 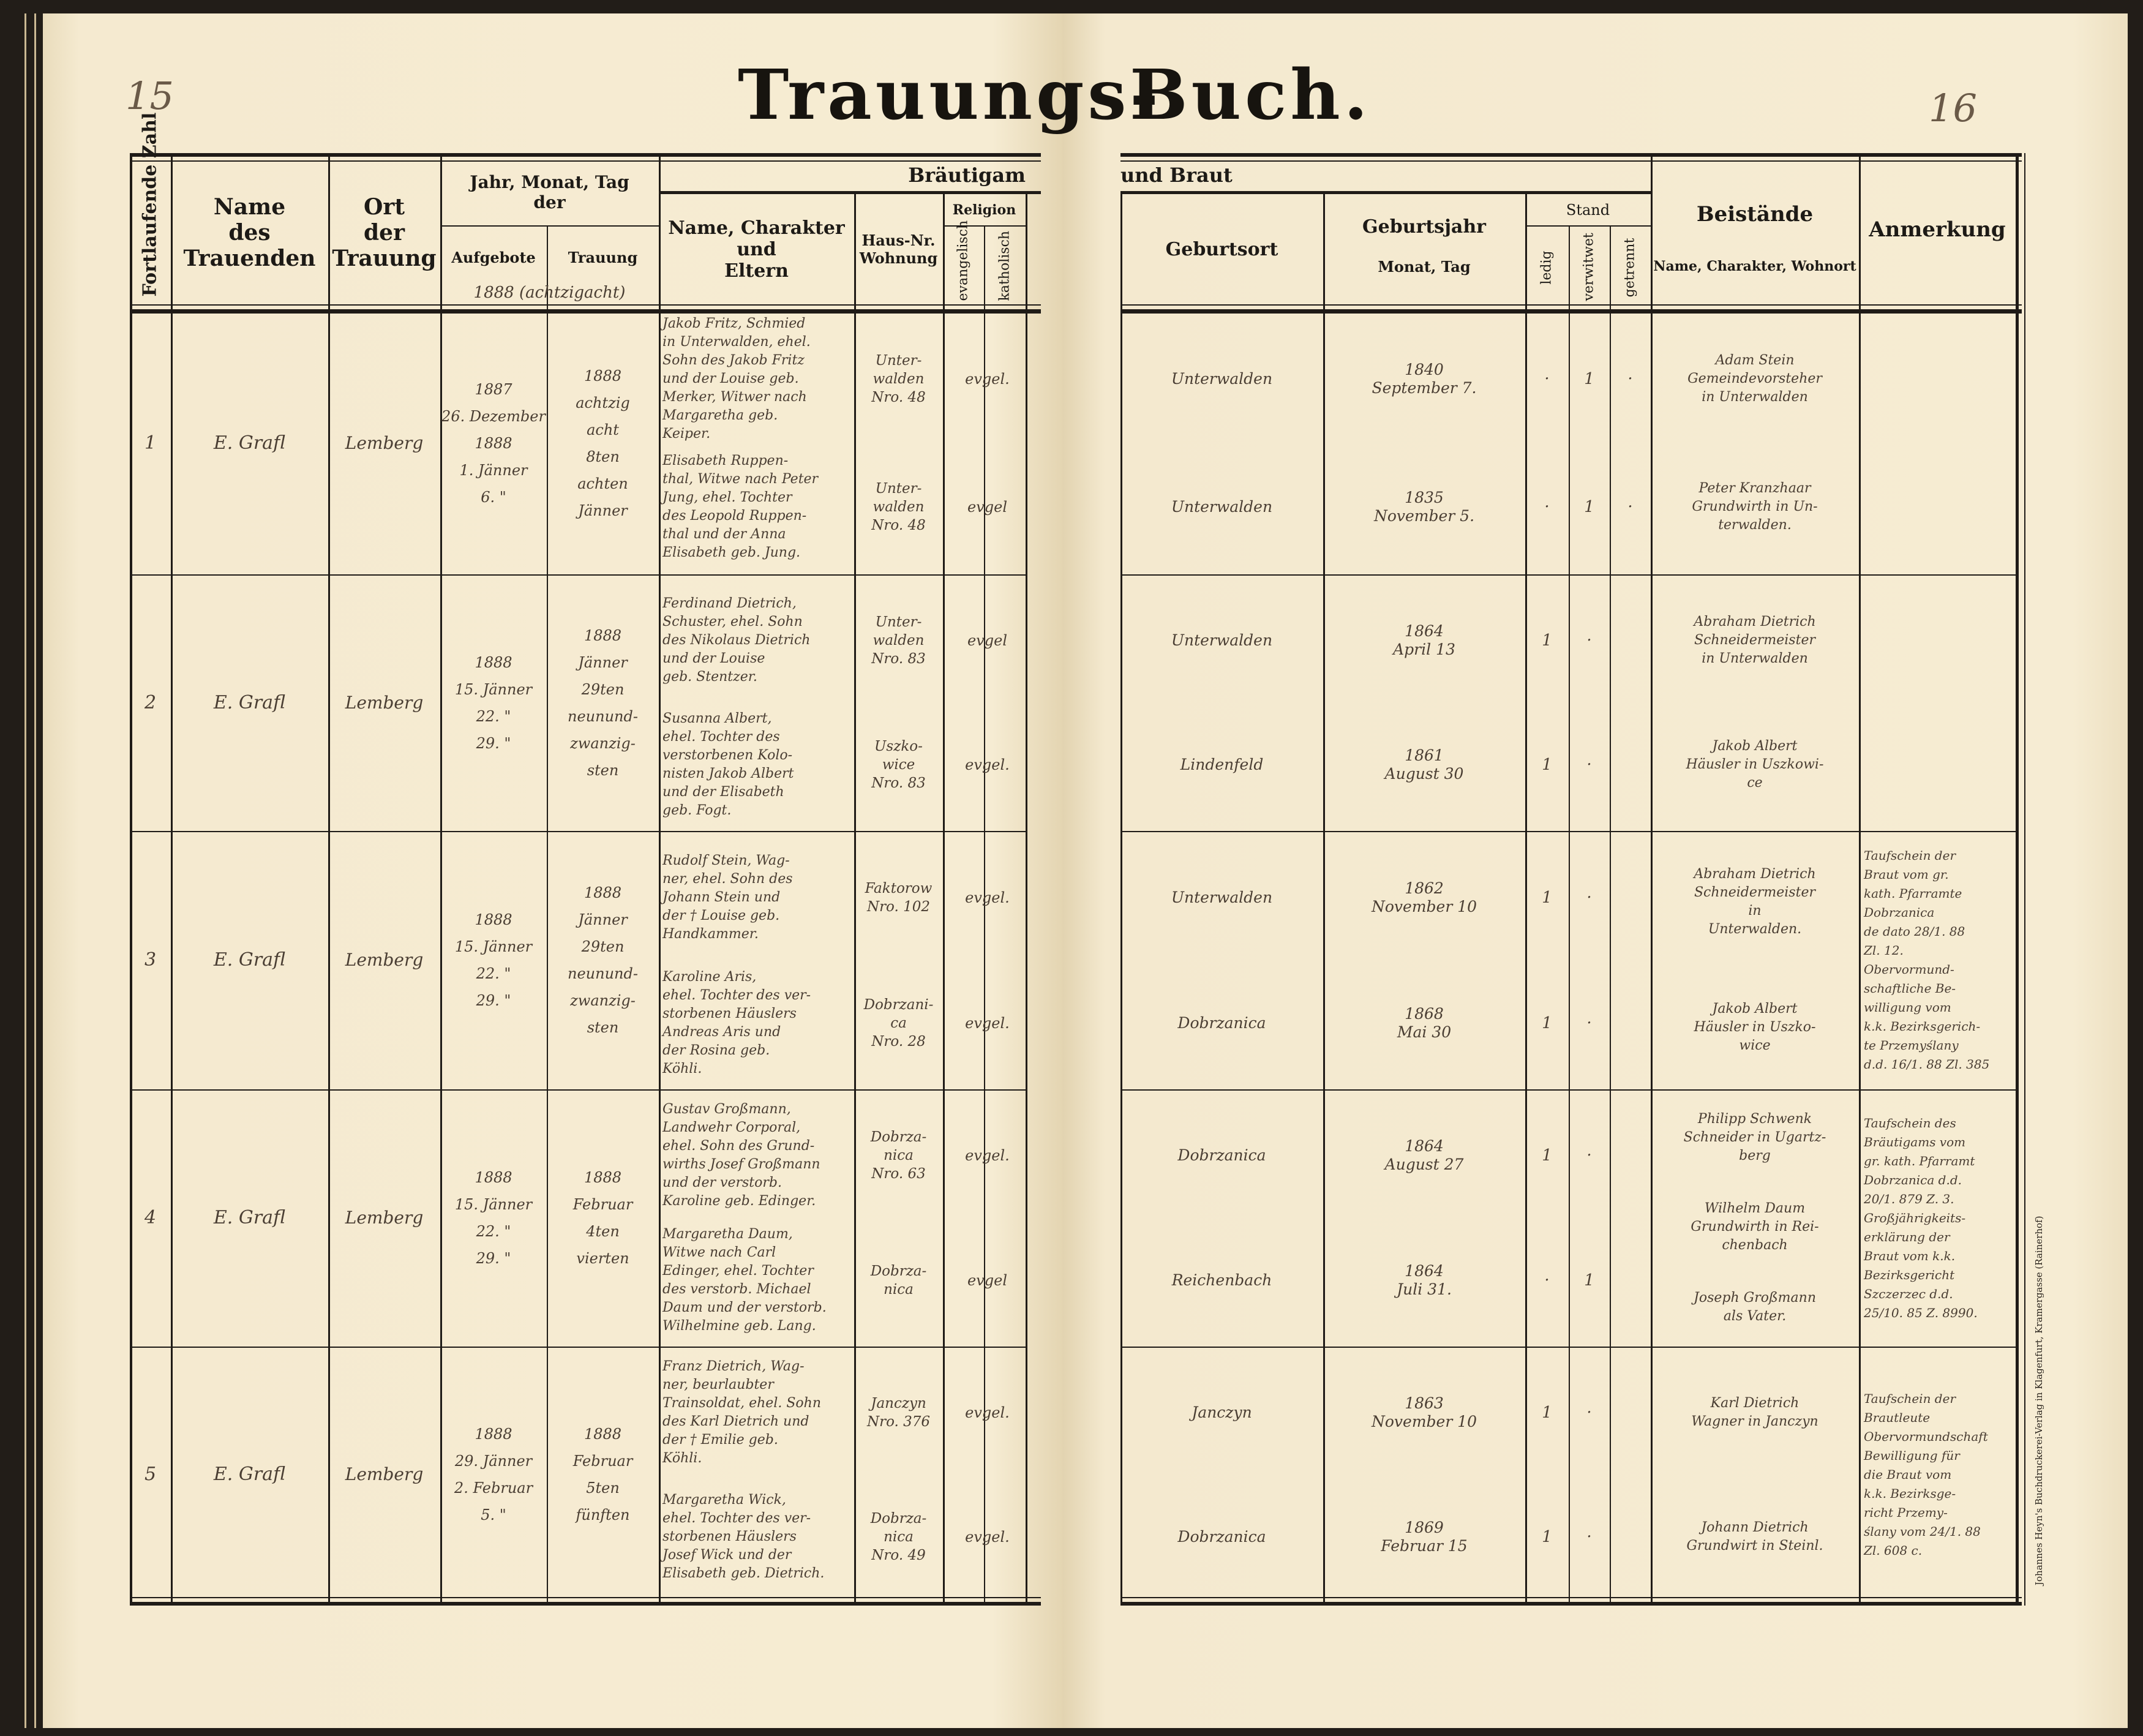 What do you see at coordinates (1424, 507) in the screenshot?
I see `bride-birth-date: 1835 November 5.` at bounding box center [1424, 507].